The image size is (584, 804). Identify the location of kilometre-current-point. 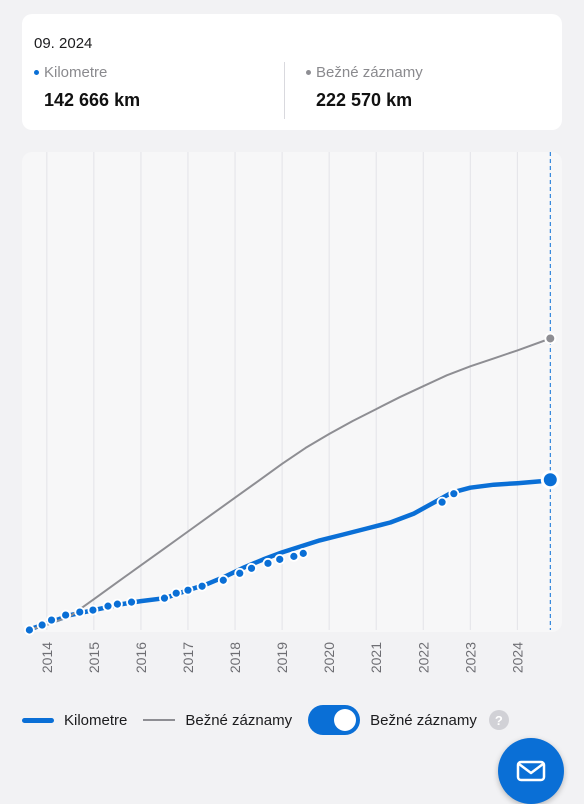
(550, 480).